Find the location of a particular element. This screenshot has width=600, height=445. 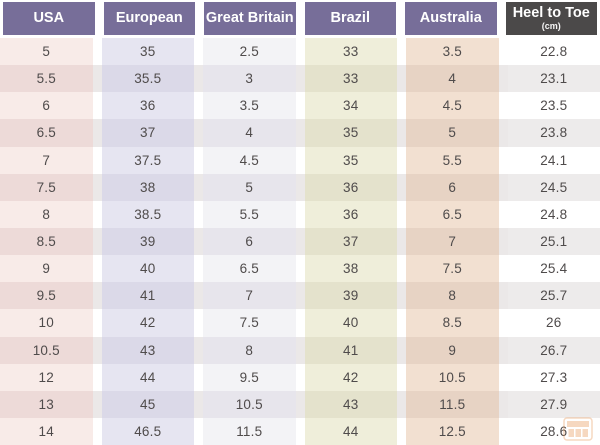

table-cell-usa: 12 is located at coordinates (46, 377).